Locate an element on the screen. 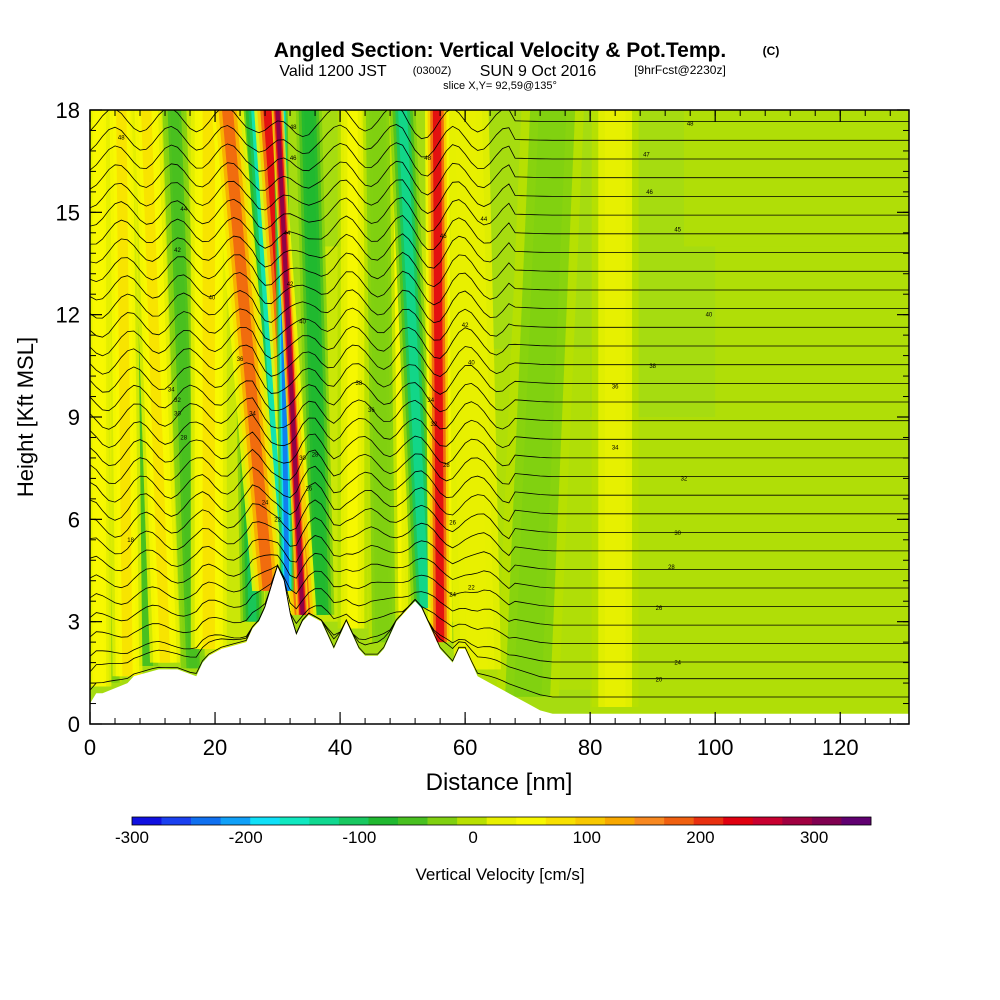  x-tick-label: 40 is located at coordinates (340, 747).